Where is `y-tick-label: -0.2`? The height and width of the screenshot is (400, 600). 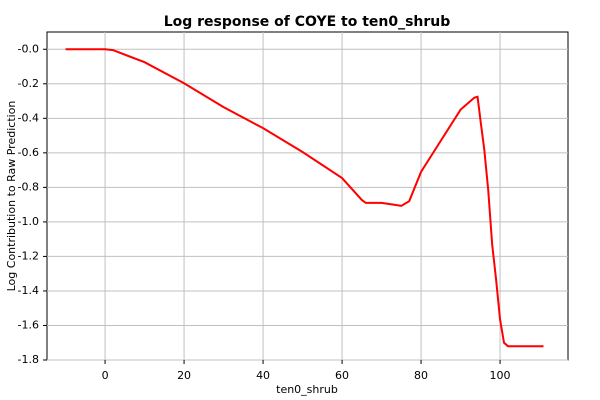
y-tick-label: -0.2 is located at coordinates (28, 83).